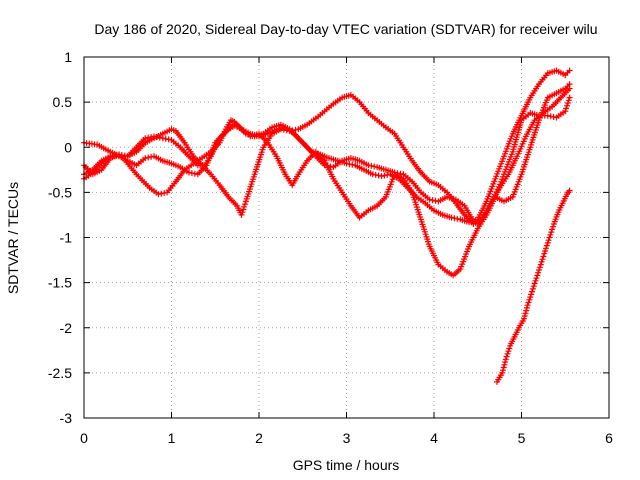 The image size is (640, 480). I want to click on y-tick-label: 0.5, so click(63, 102).